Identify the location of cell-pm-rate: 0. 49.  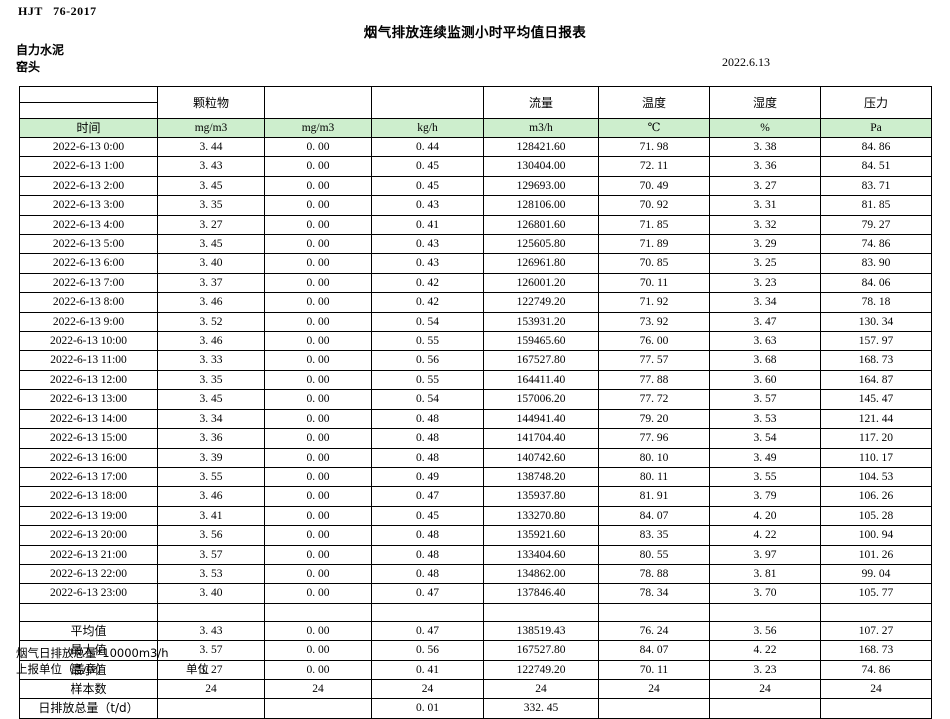
(427, 477).